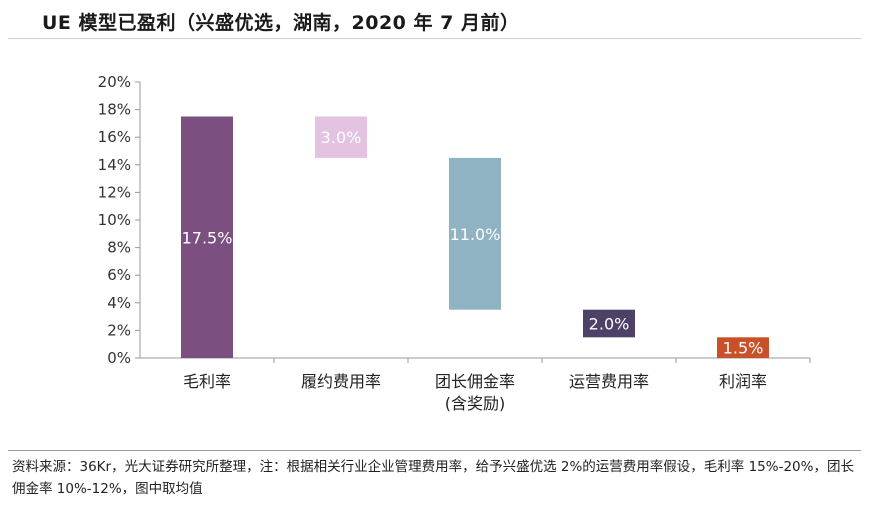 The width and height of the screenshot is (869, 509). I want to click on y-tick-label: 0%, so click(119, 358).